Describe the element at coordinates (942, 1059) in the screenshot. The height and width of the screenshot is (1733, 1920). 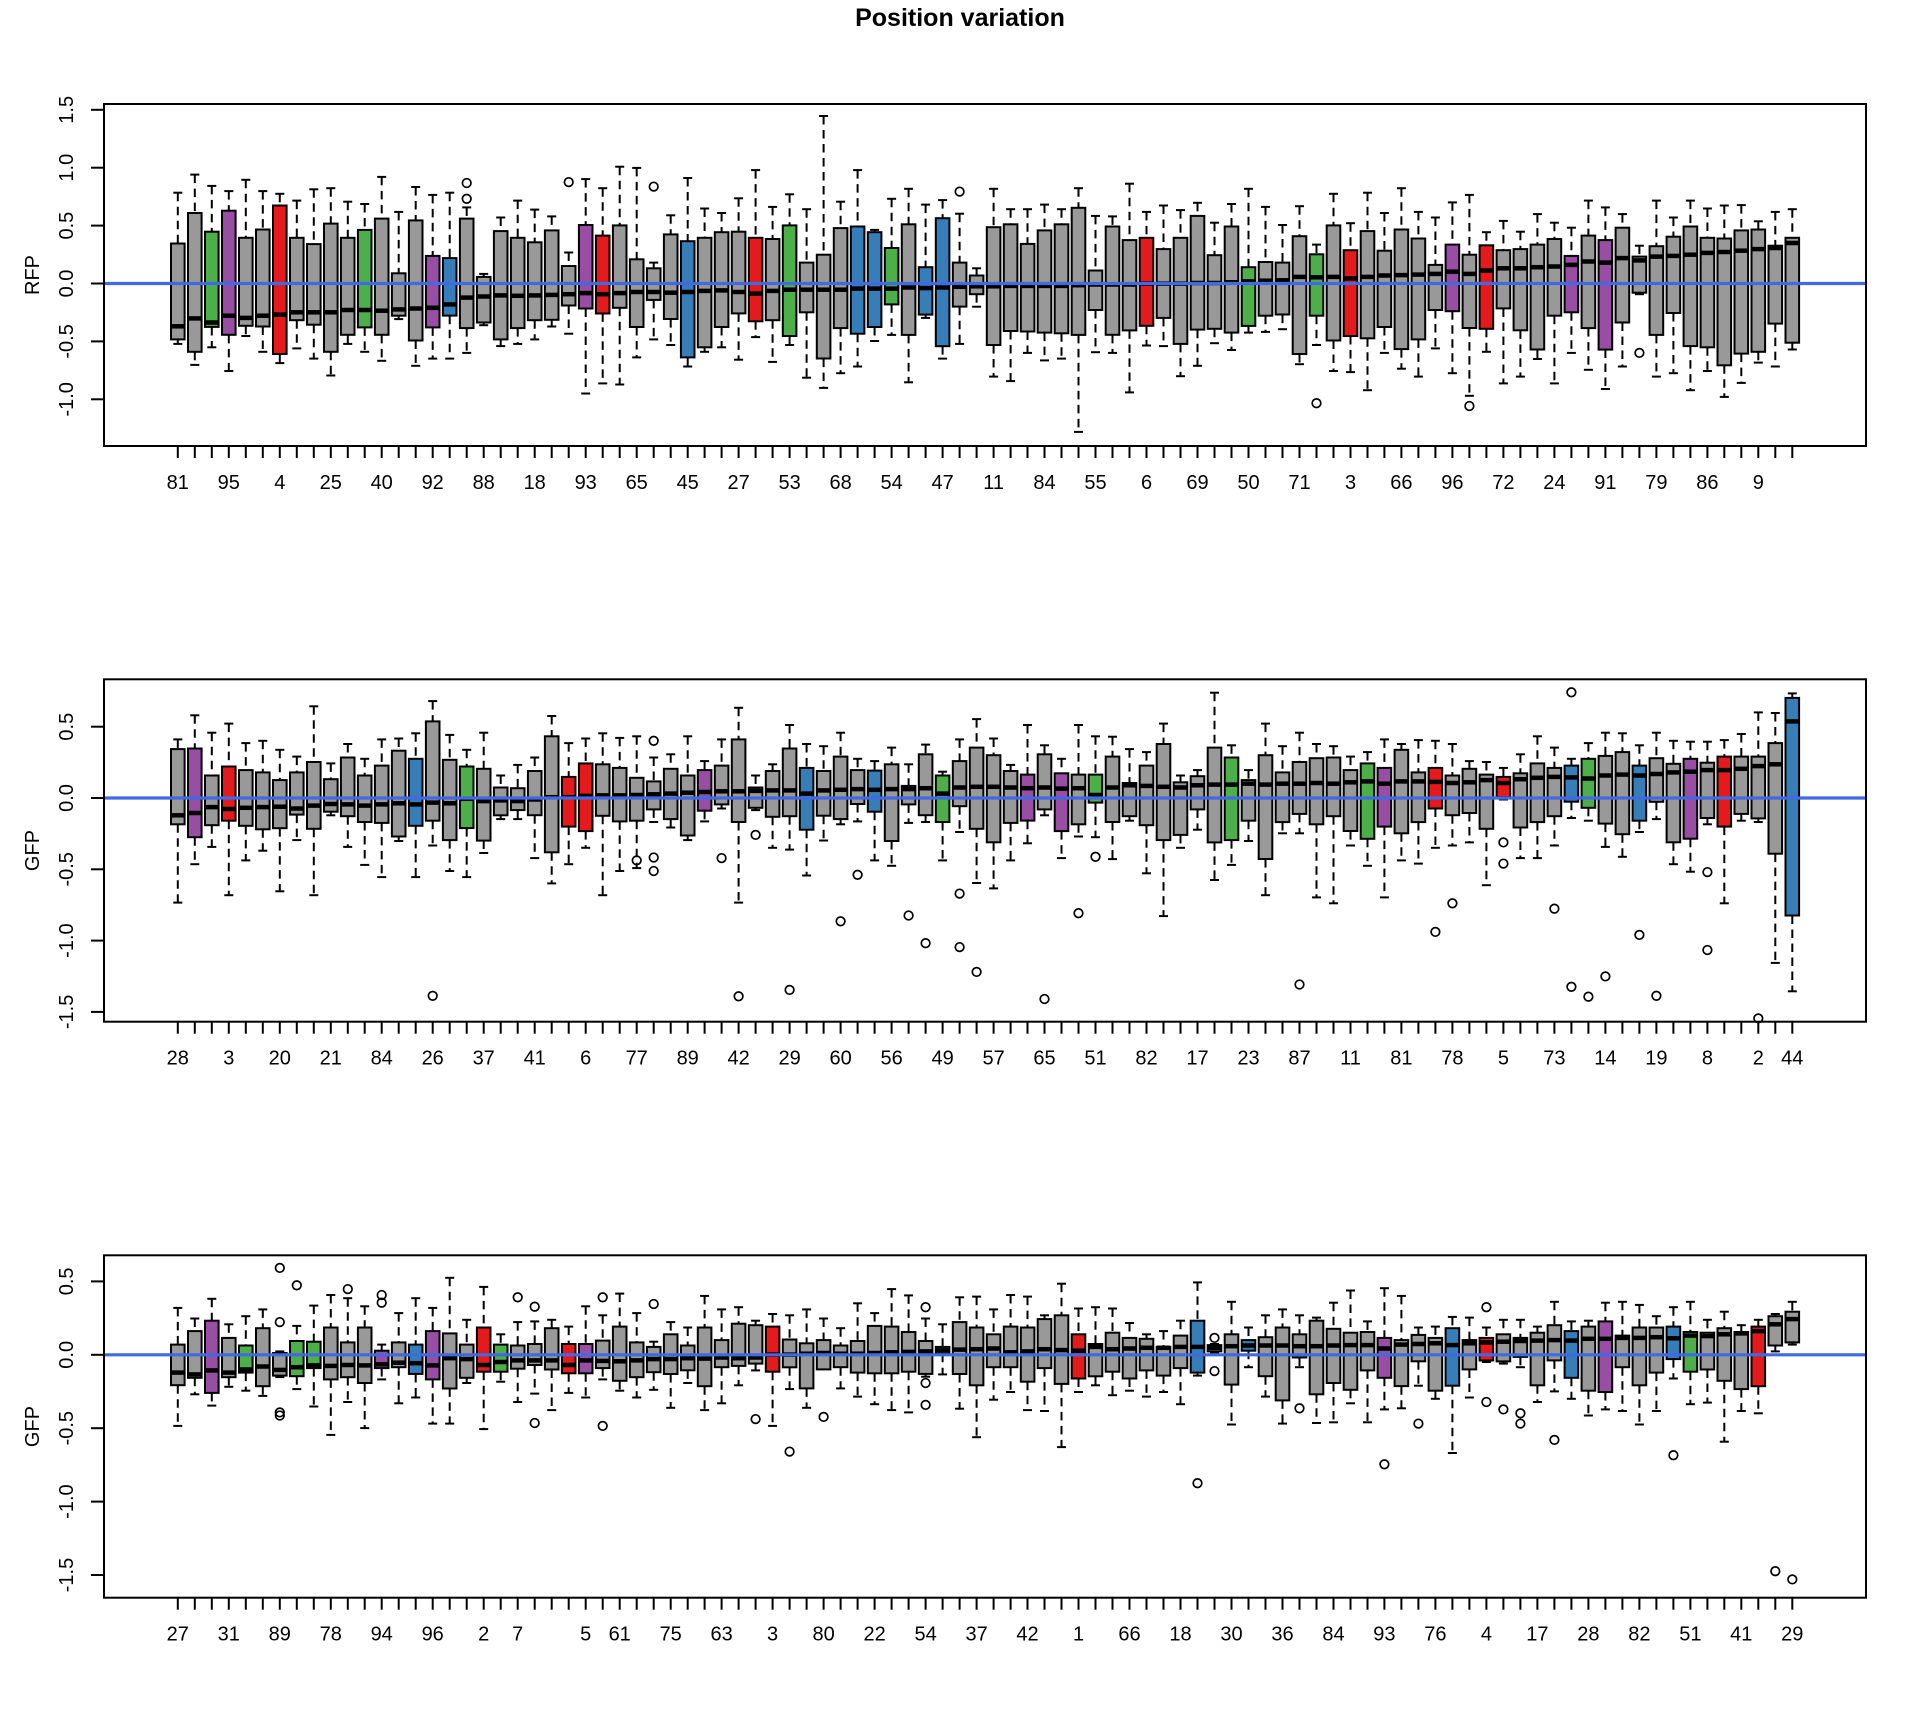
I see `svg-text: 49` at that location.